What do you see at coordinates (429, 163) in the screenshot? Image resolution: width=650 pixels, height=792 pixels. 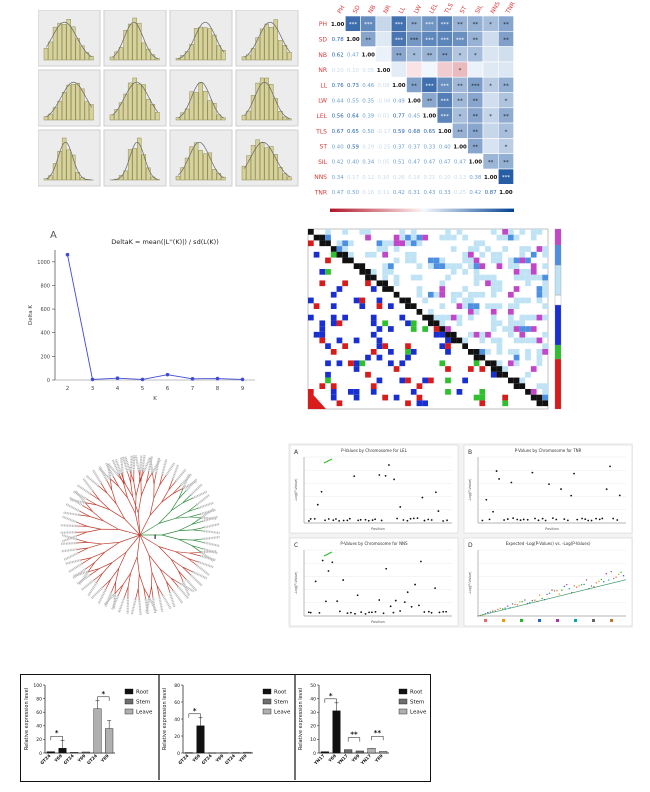 I see `corr-value: 0.47` at bounding box center [429, 163].